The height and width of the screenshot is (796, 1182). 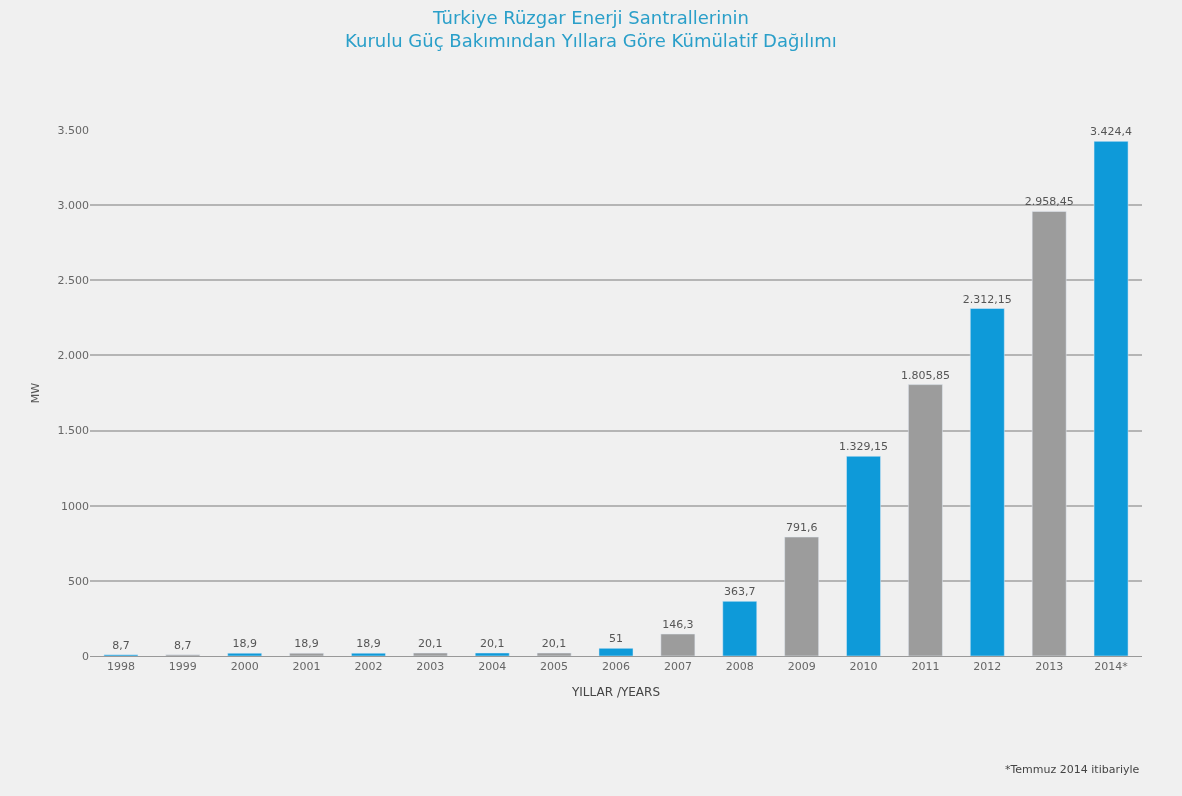 I want to click on y-tick-label: 2.000, so click(x=73, y=356).